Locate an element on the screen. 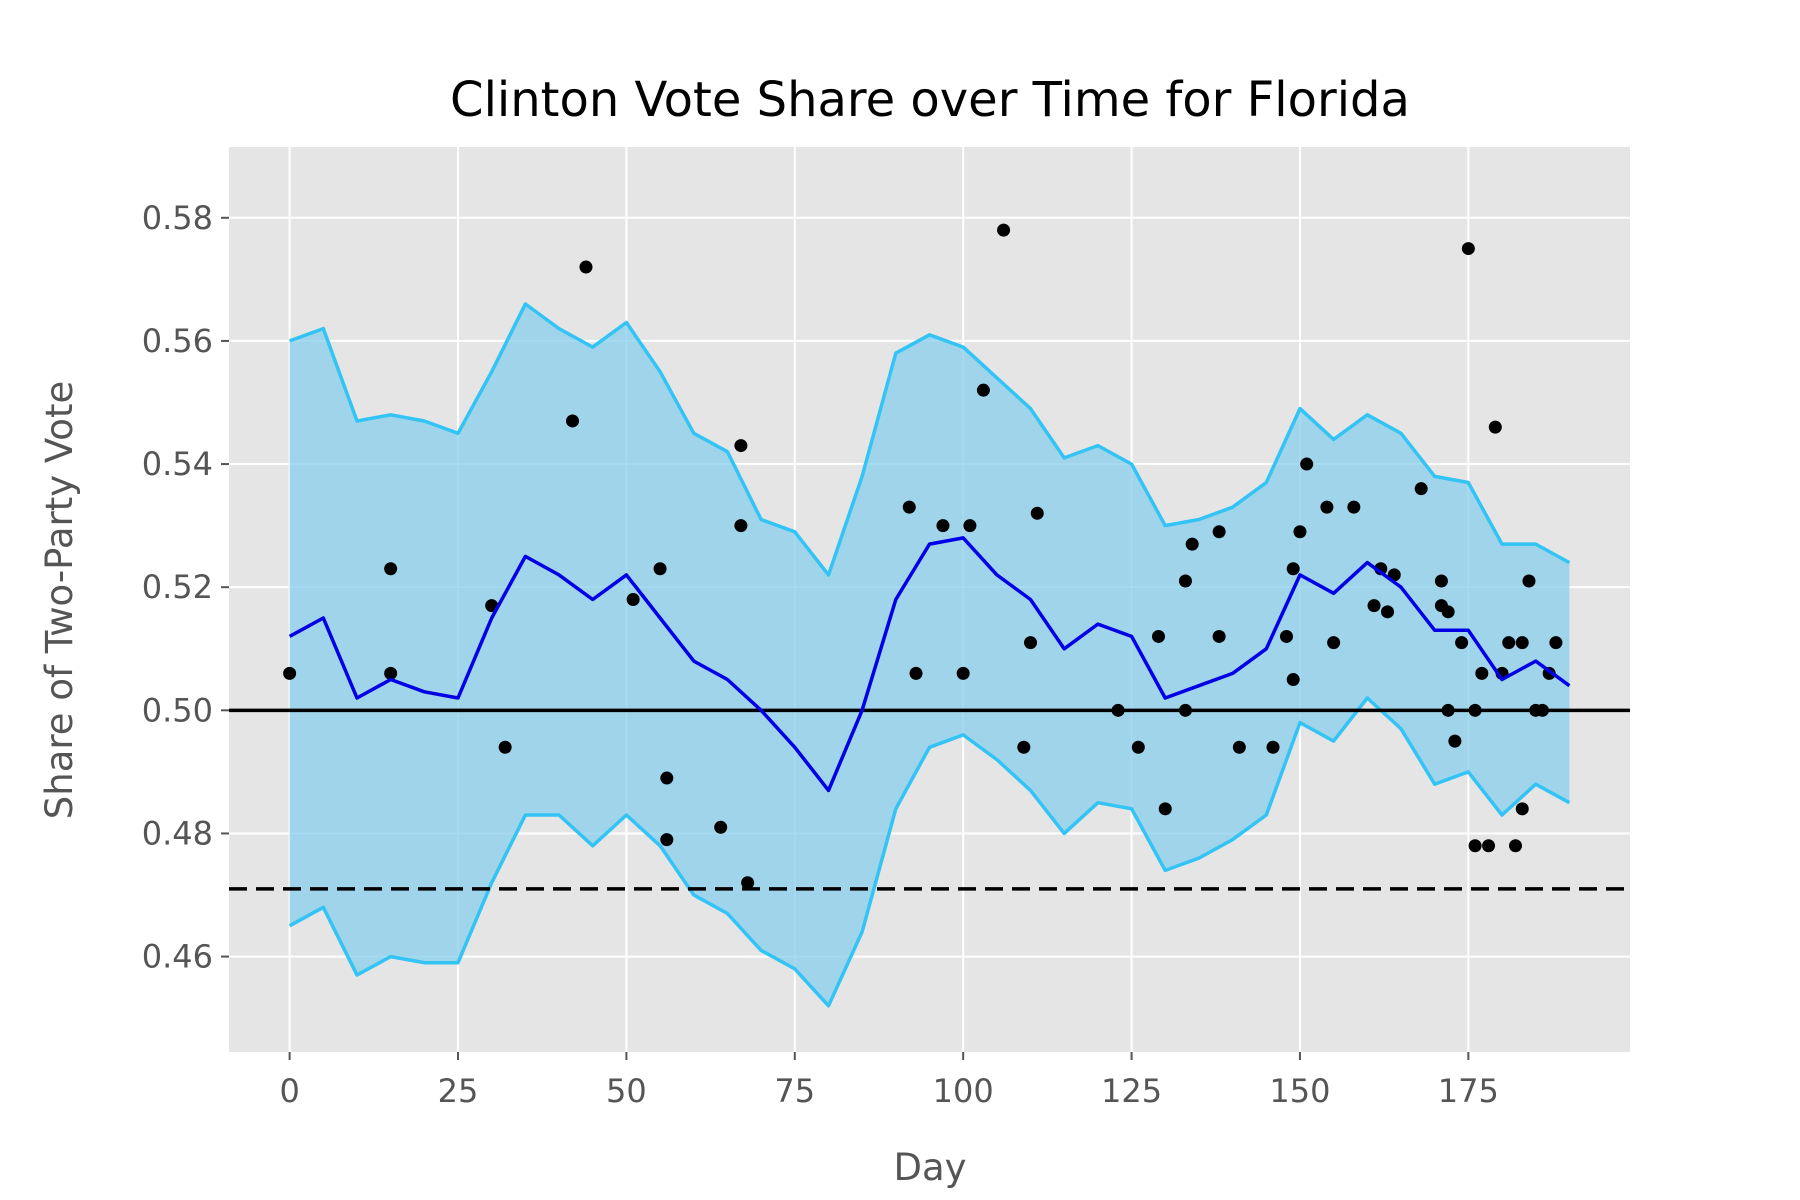 This screenshot has height=1200, width=1800. y-tick-label: 0.58 is located at coordinates (177, 218).